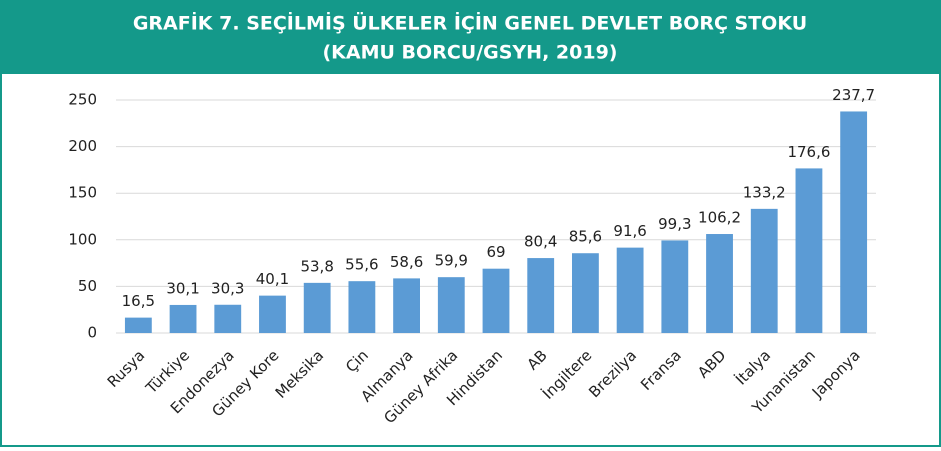 The image size is (941, 451). Describe the element at coordinates (272, 279) in the screenshot. I see `data-label: 40,1` at that location.